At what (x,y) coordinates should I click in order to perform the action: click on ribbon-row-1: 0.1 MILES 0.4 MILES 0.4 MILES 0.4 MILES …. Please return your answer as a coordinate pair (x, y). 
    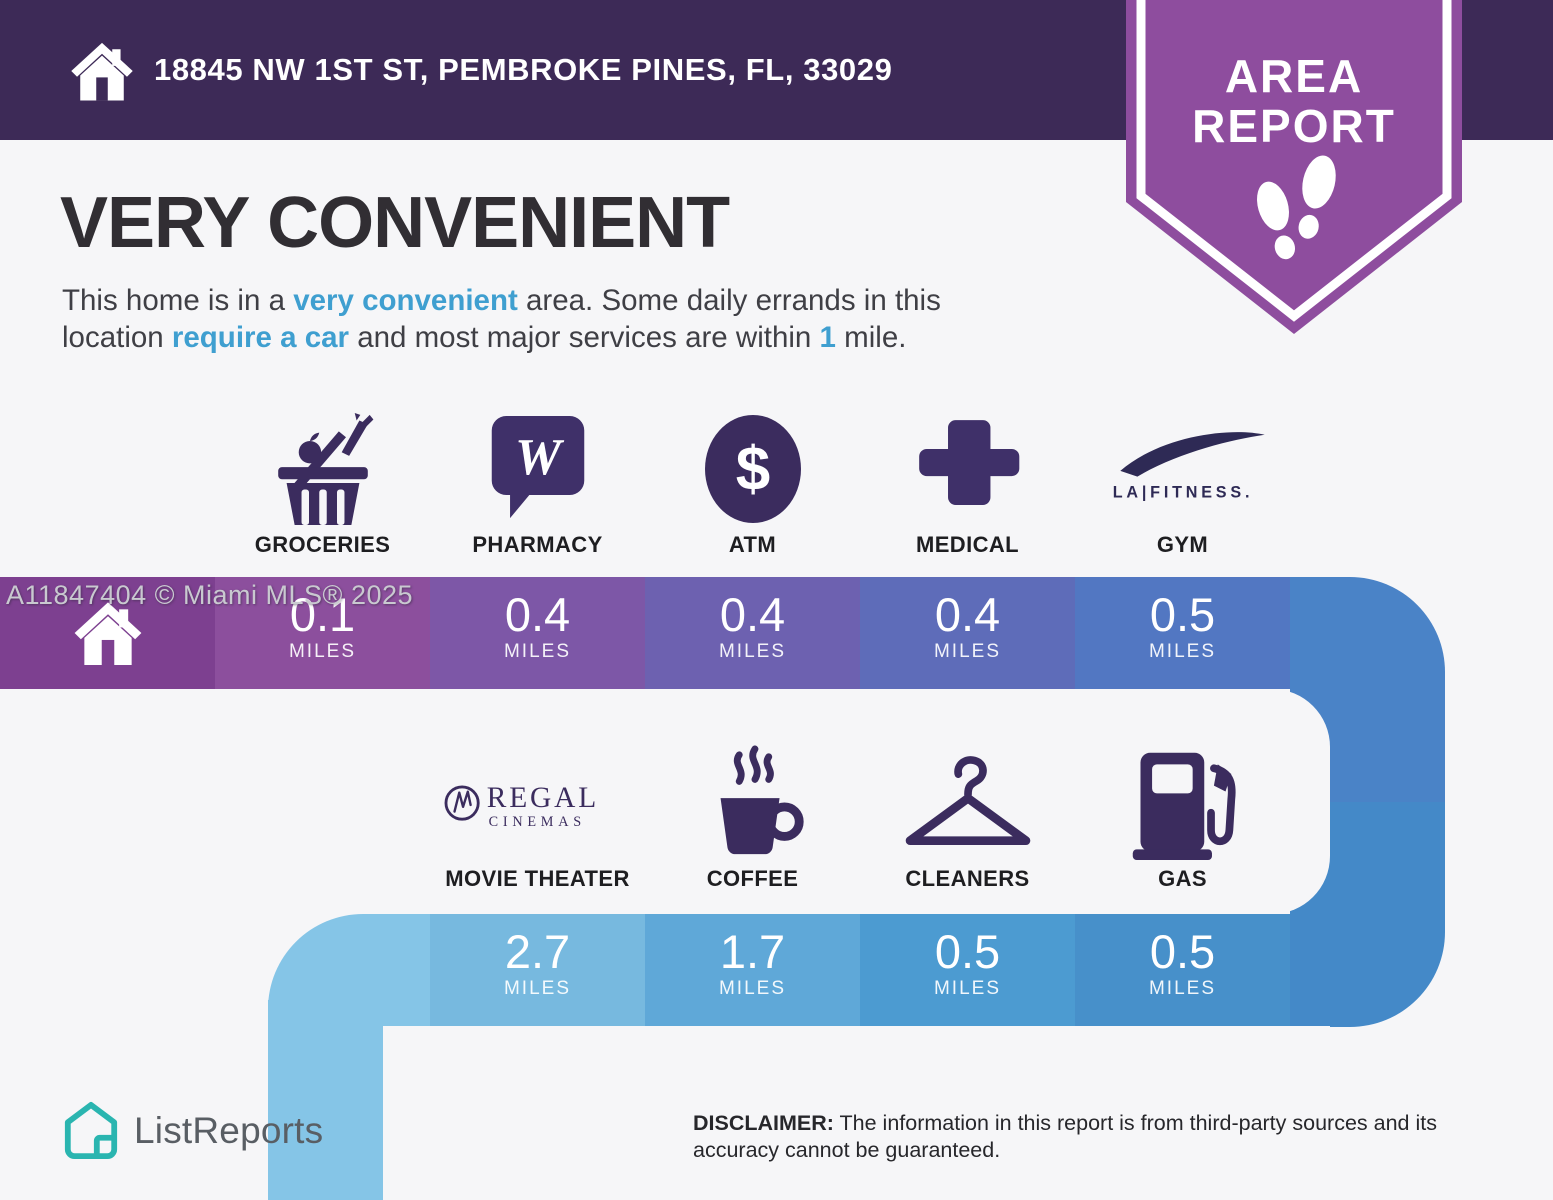
    Looking at the image, I should click on (776, 633).